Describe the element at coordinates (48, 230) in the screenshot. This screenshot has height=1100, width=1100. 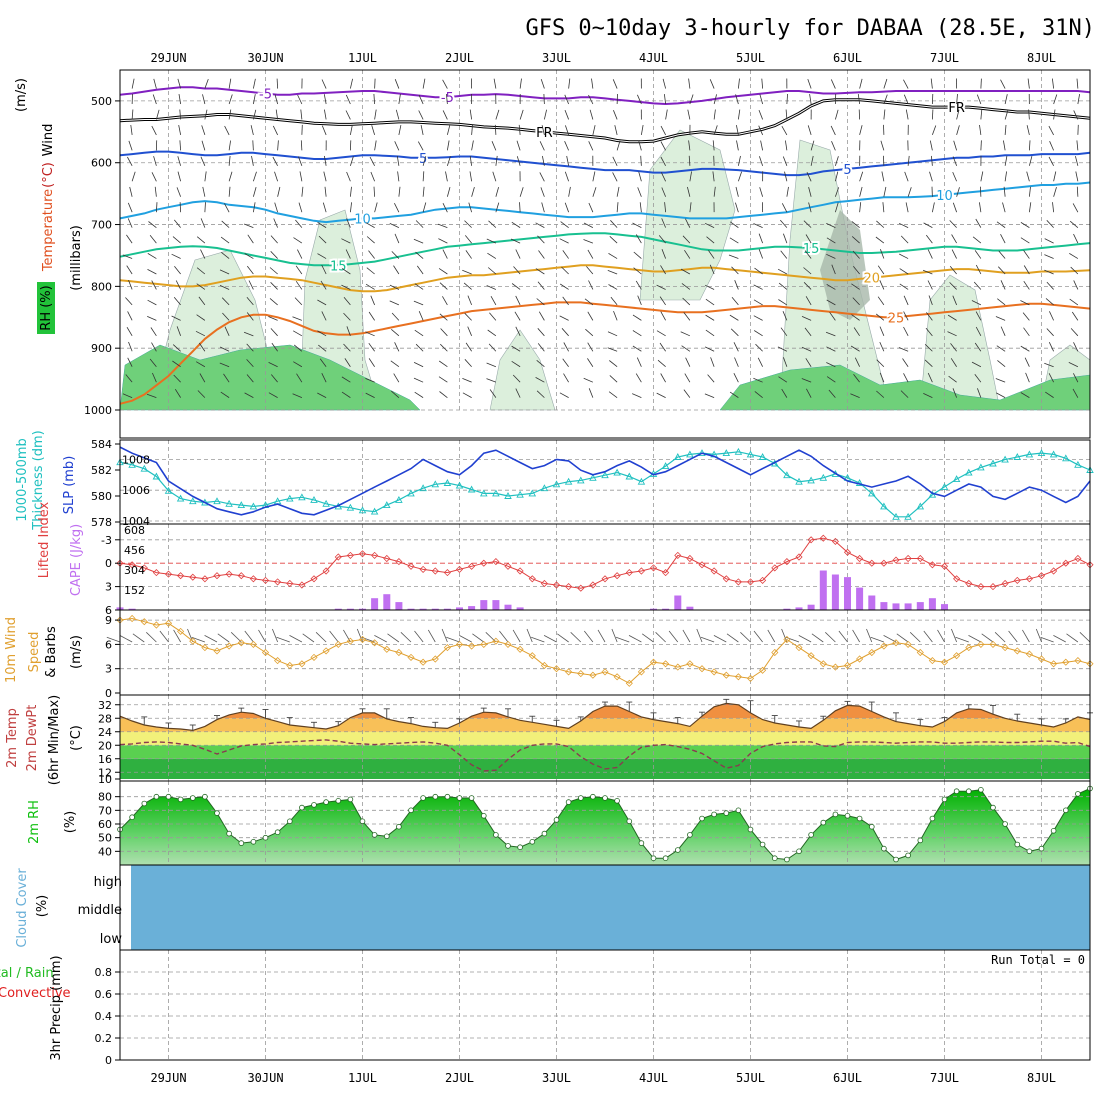
I see `temperature-label: Temperature` at that location.